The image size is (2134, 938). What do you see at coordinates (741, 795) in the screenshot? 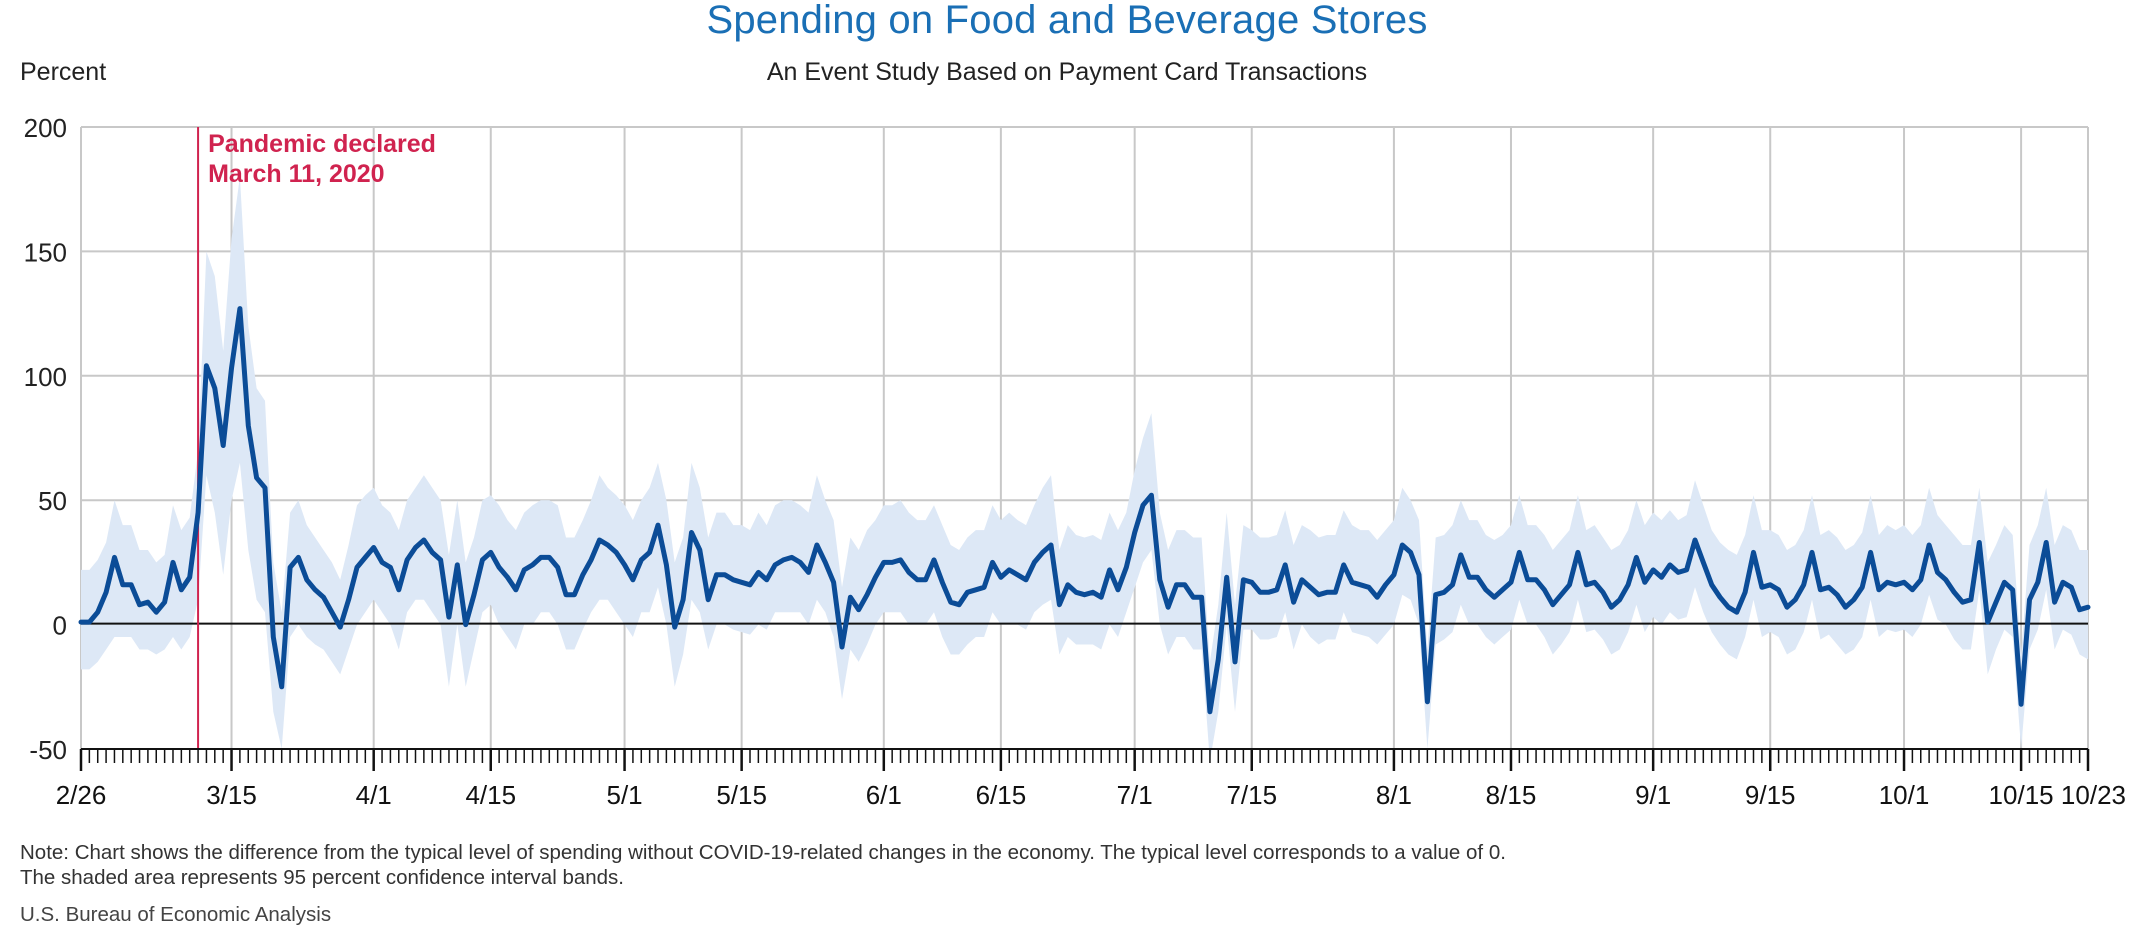
I see `x-tick-label: 5/15` at bounding box center [741, 795].